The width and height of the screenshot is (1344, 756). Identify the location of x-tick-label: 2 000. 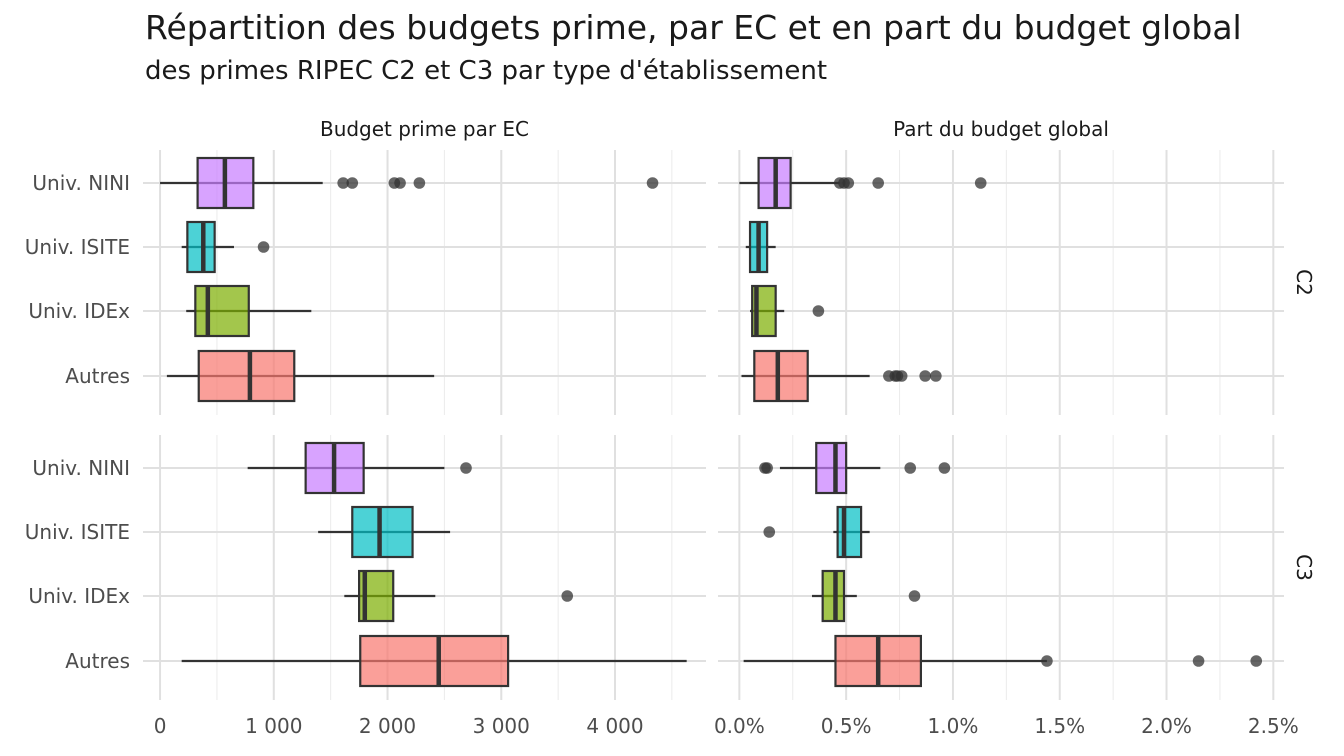
(387, 726).